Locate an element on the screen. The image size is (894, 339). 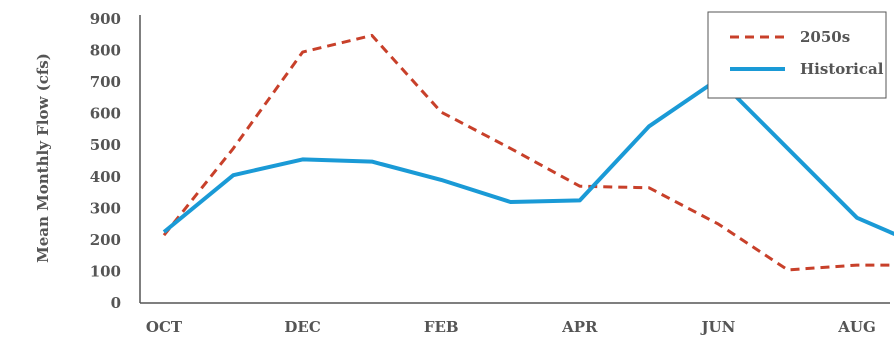
x-tick-label: DEC is located at coordinates (302, 327).